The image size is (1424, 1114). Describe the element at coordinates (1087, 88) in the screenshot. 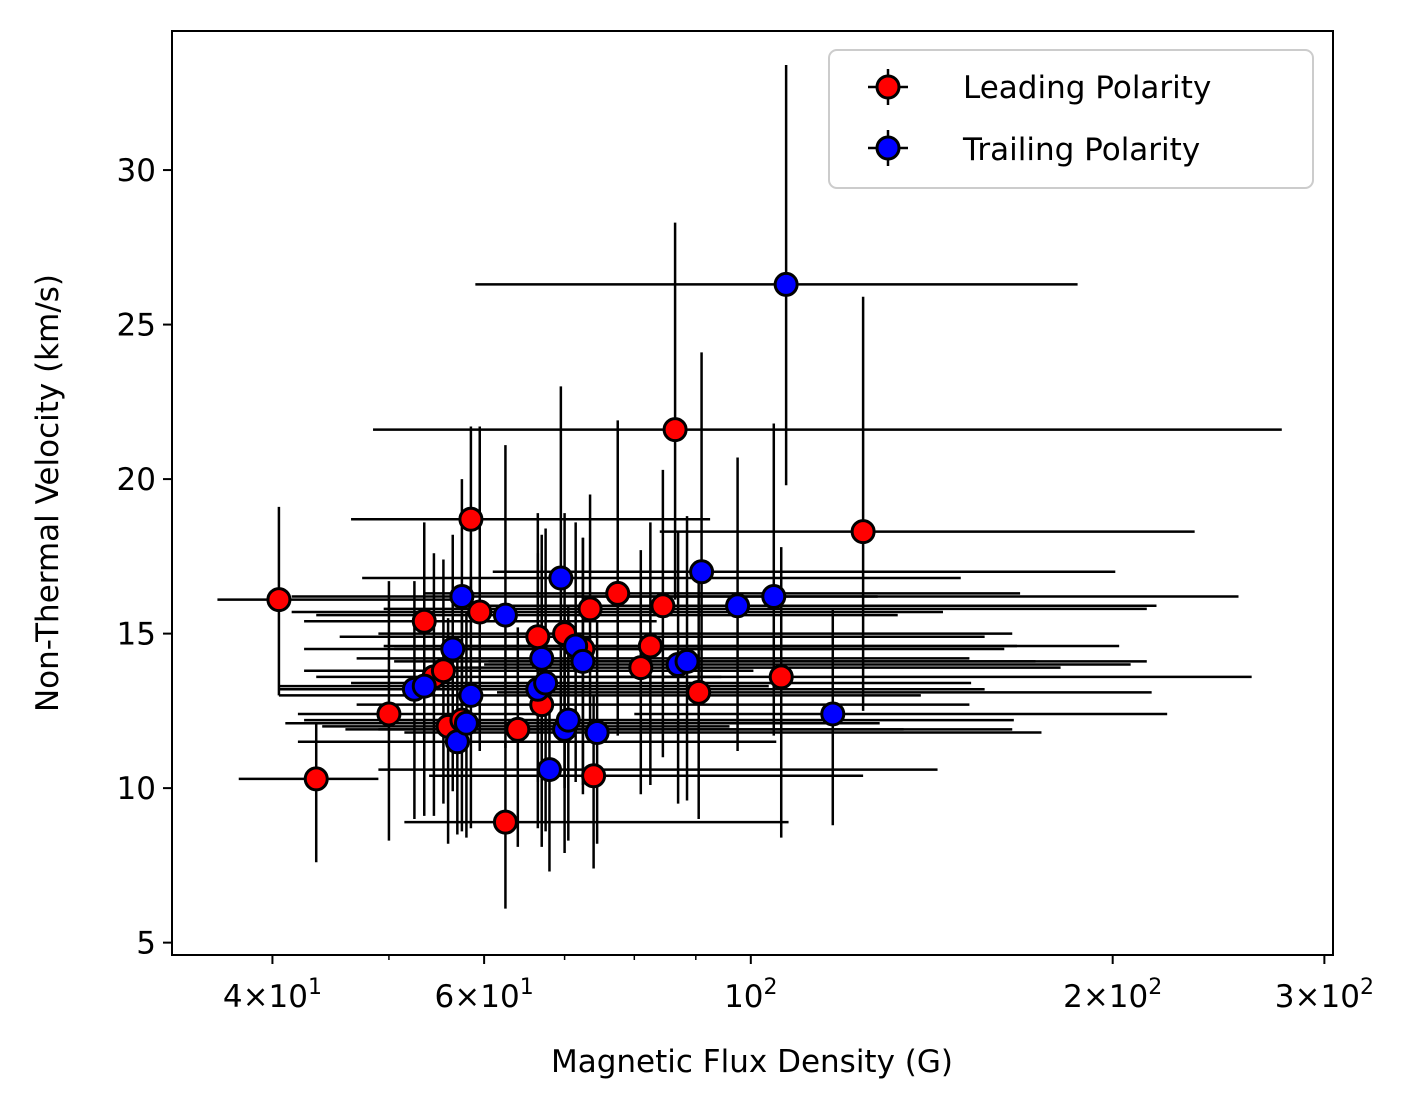

I see `legend-label-leading: Leading Polarity` at that location.